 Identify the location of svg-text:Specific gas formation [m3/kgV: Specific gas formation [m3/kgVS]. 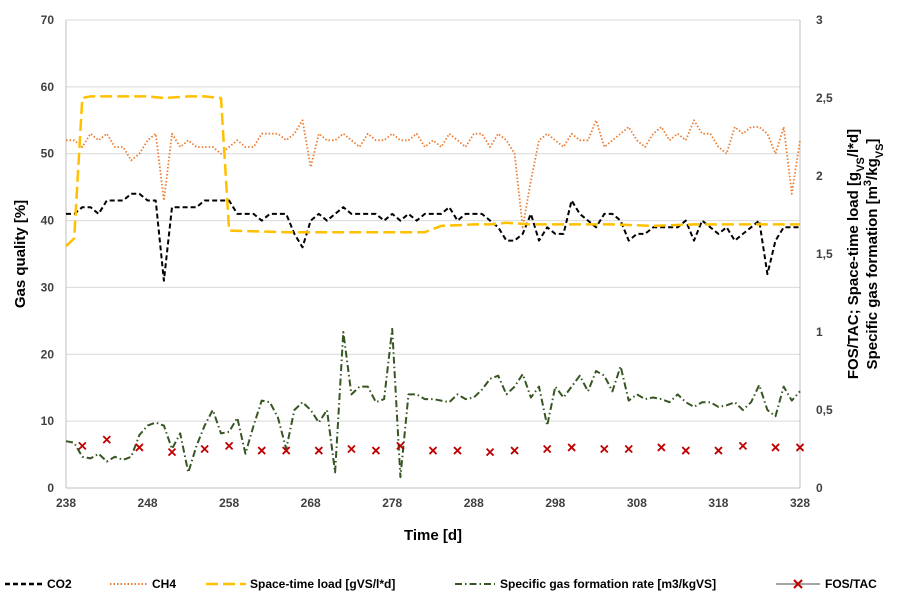
(874, 254).